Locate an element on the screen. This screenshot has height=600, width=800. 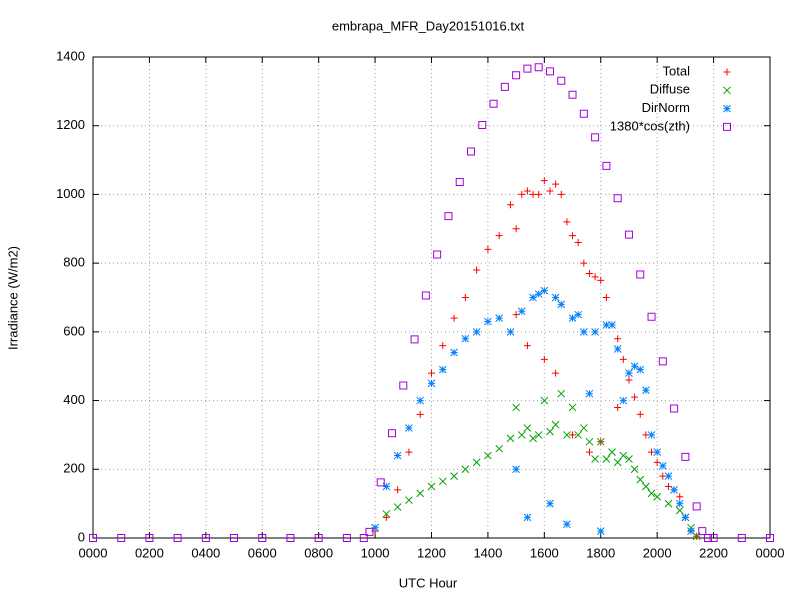
y-tick-label: 1200 is located at coordinates (70, 124).